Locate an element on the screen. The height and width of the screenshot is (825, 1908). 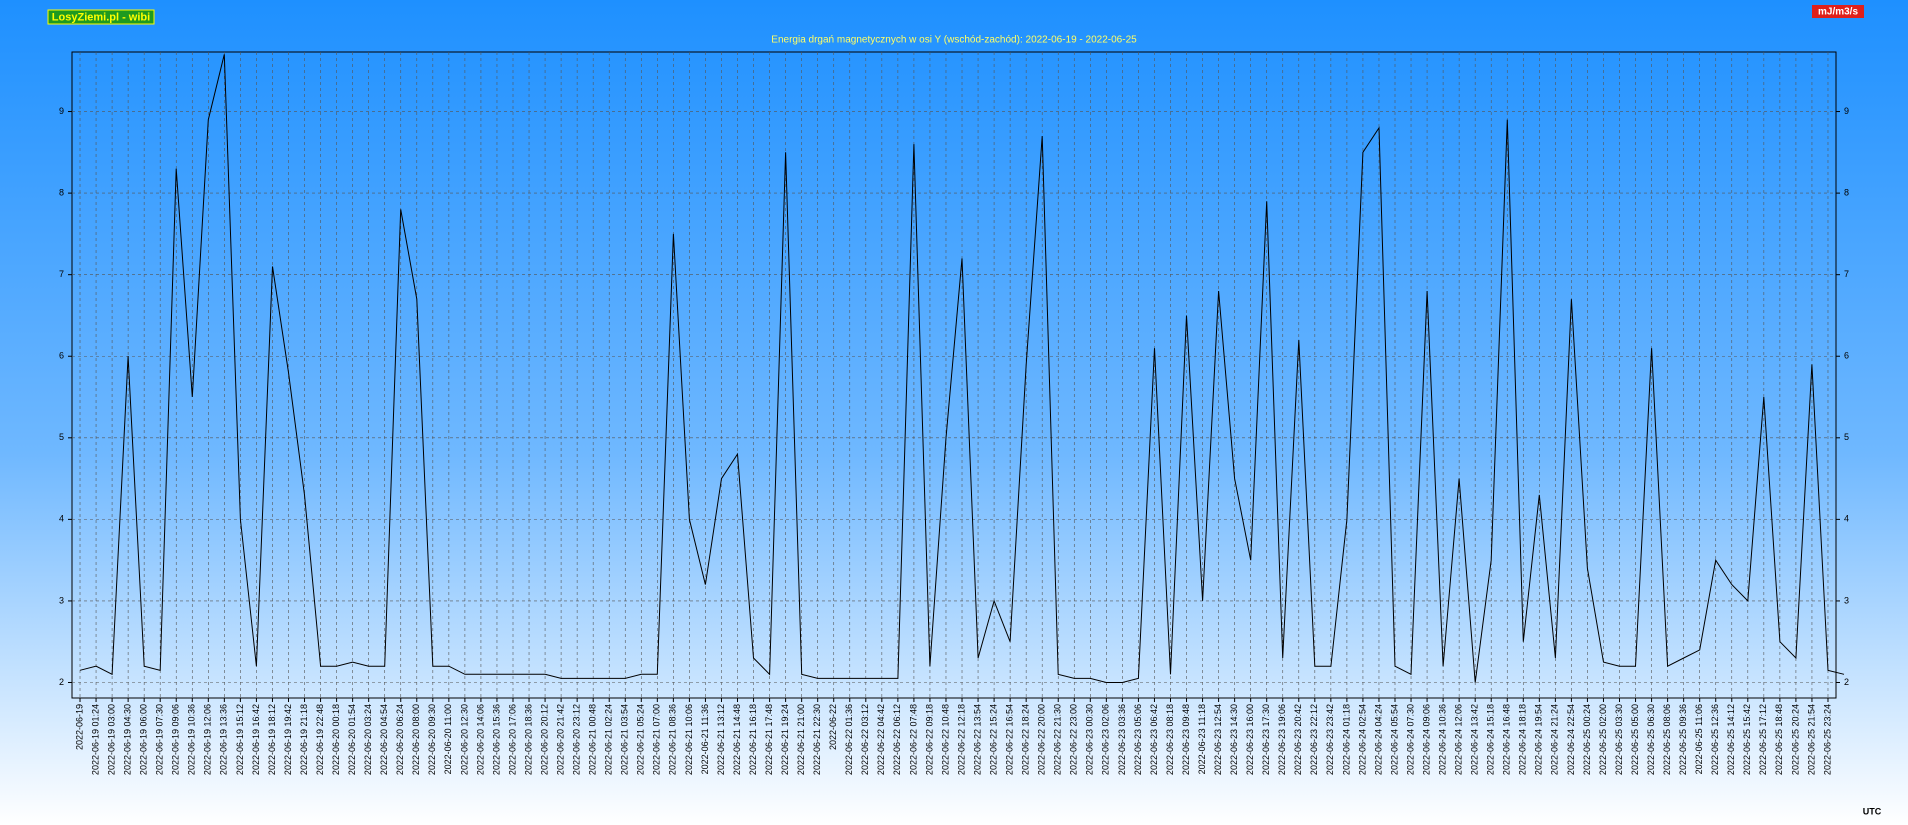
x-tick-label: 2022-06-22 20:00 is located at coordinates (1042, 739).